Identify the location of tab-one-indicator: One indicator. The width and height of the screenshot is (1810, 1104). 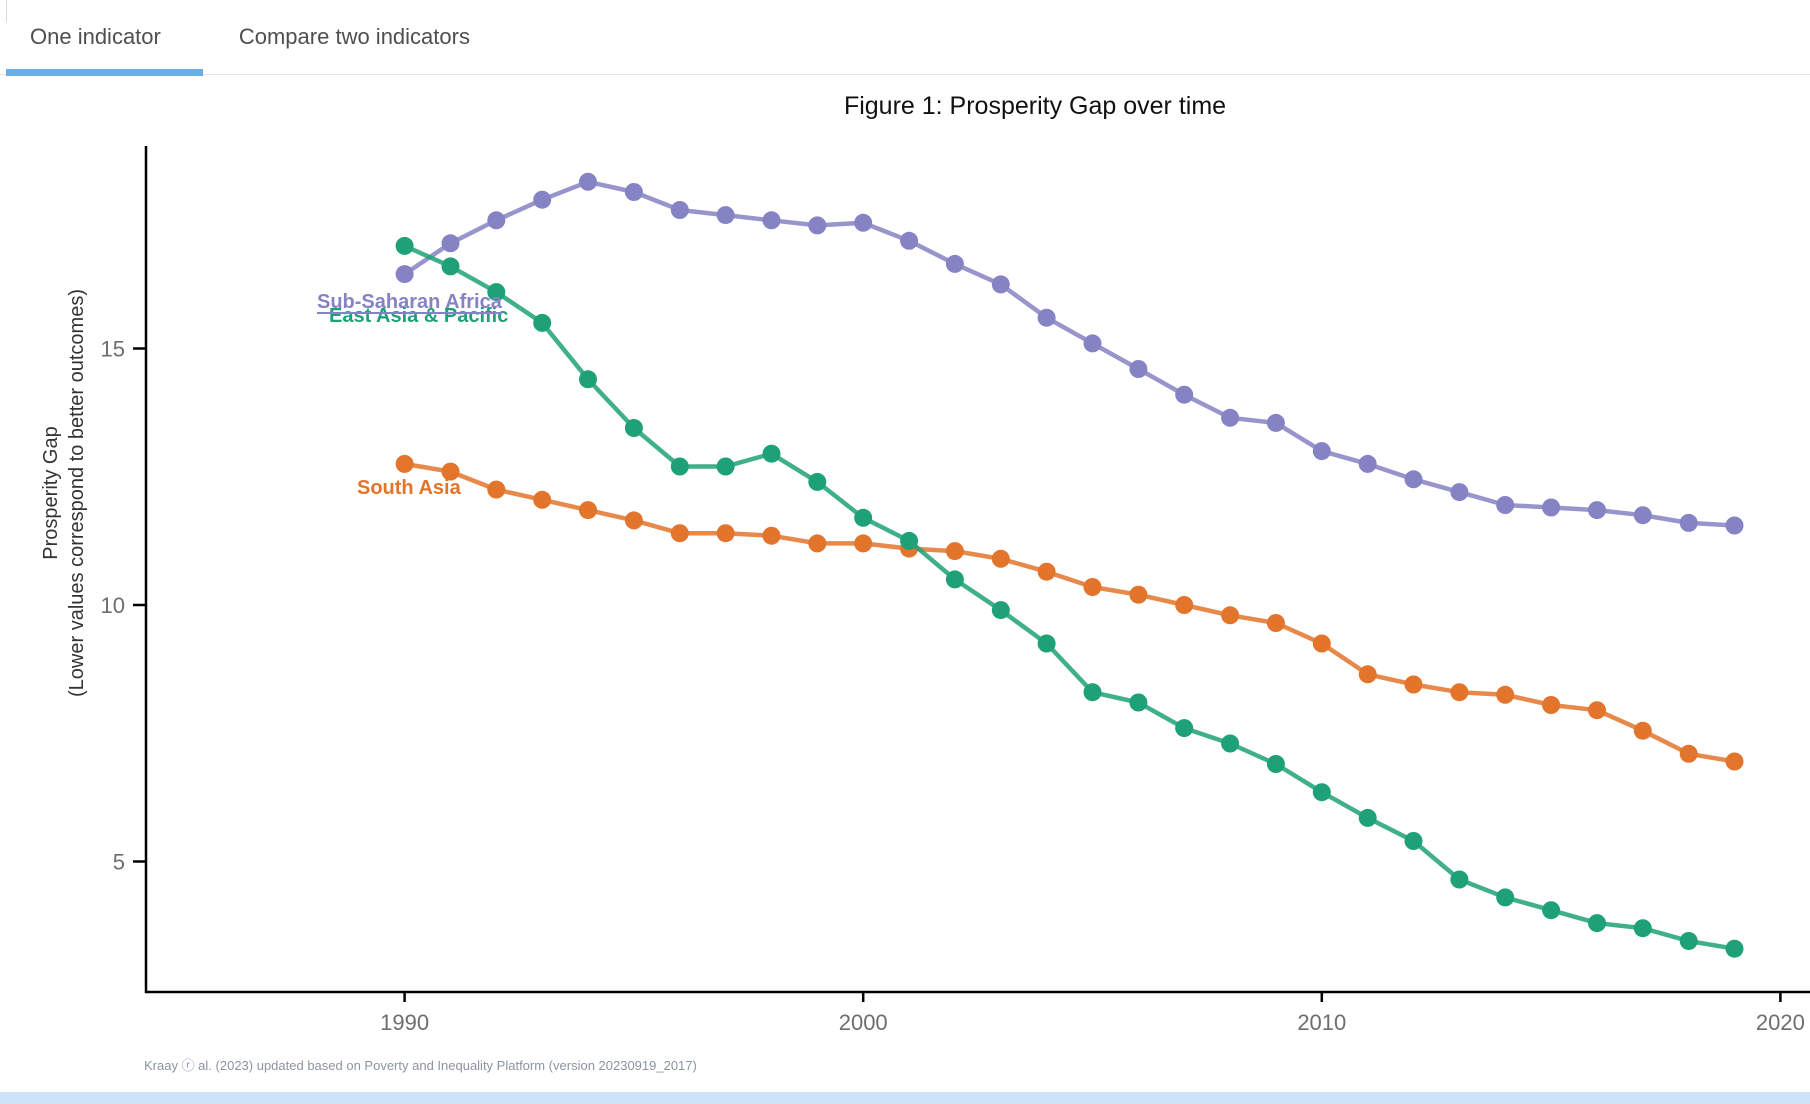
(104, 38).